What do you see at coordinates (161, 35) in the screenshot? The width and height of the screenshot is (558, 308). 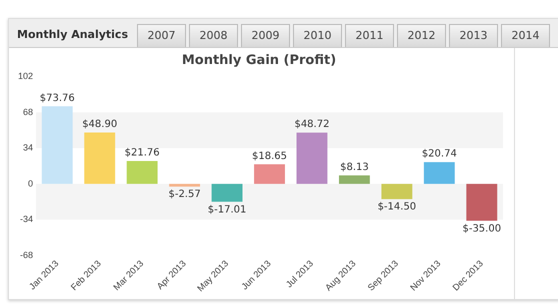 I see `text: 2007` at bounding box center [161, 35].